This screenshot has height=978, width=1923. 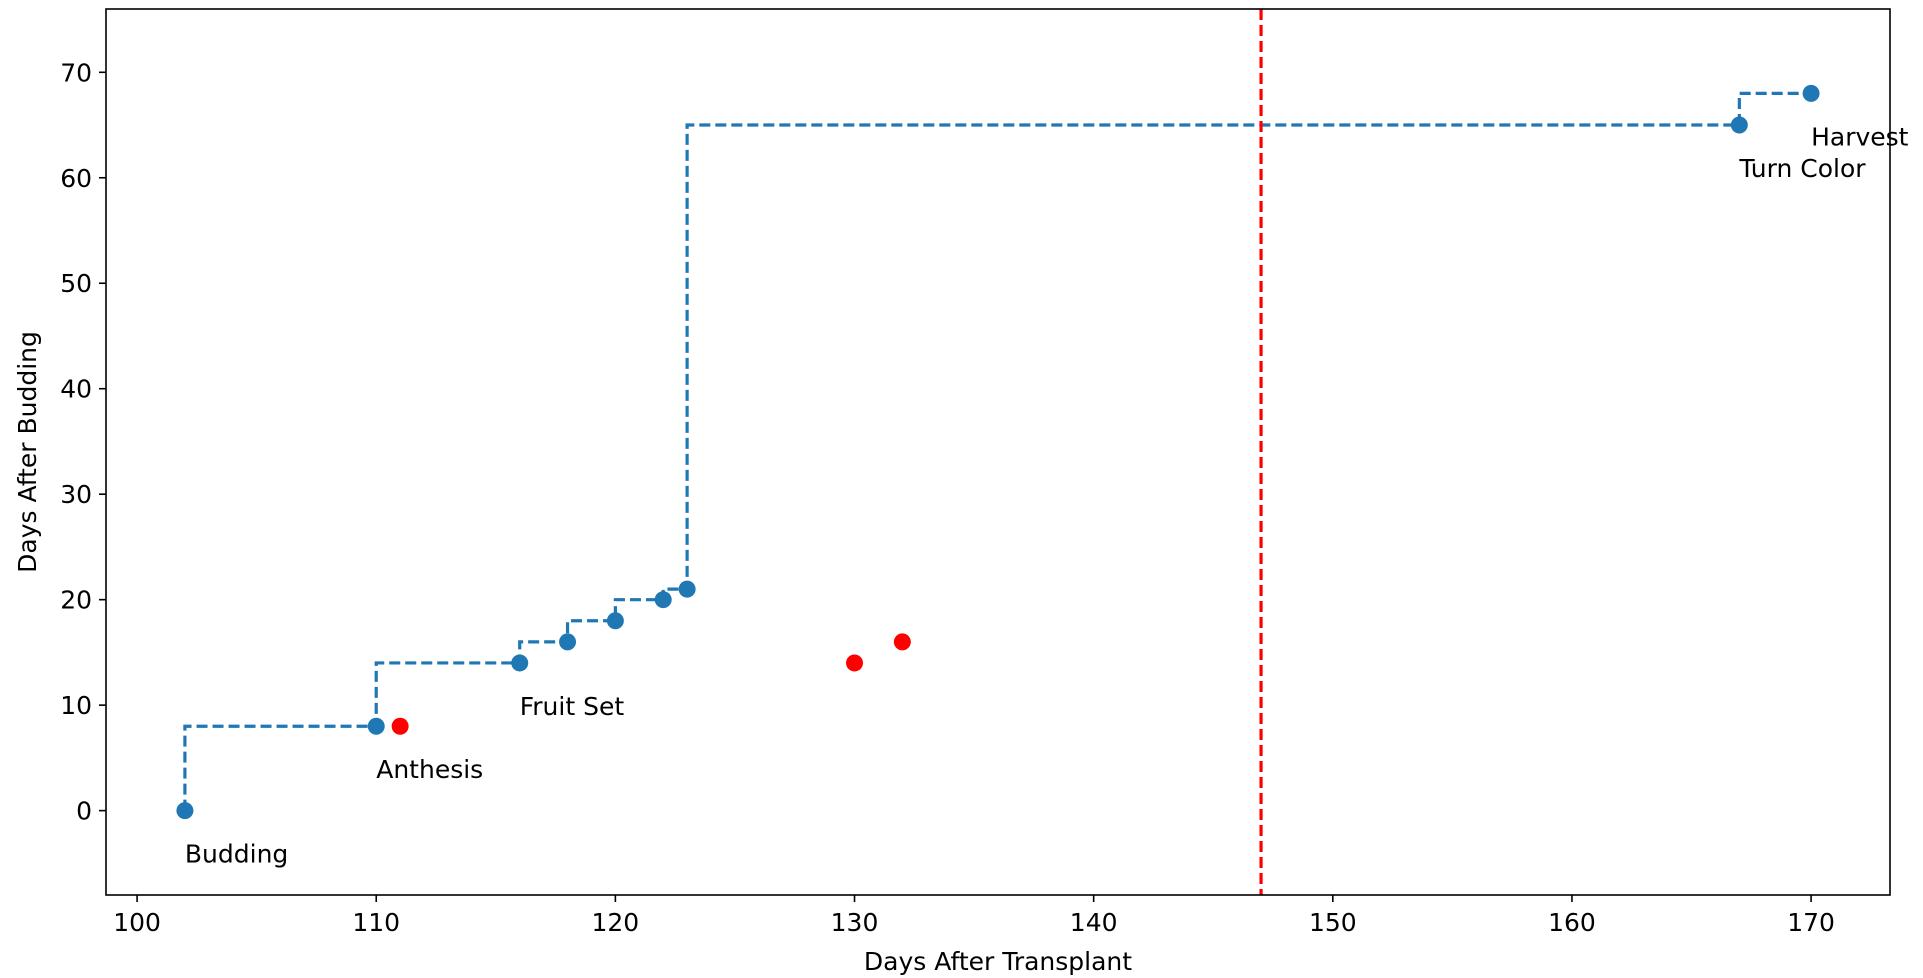 What do you see at coordinates (76, 494) in the screenshot?
I see `y-tick-label: 30` at bounding box center [76, 494].